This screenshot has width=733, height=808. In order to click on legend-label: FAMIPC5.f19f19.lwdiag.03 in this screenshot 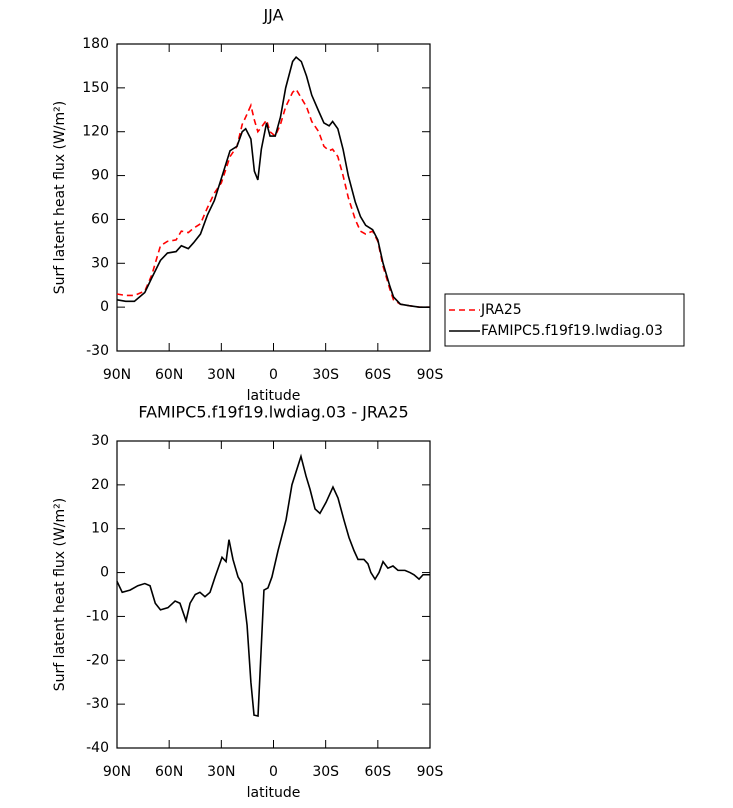, I will do `click(572, 331)`.